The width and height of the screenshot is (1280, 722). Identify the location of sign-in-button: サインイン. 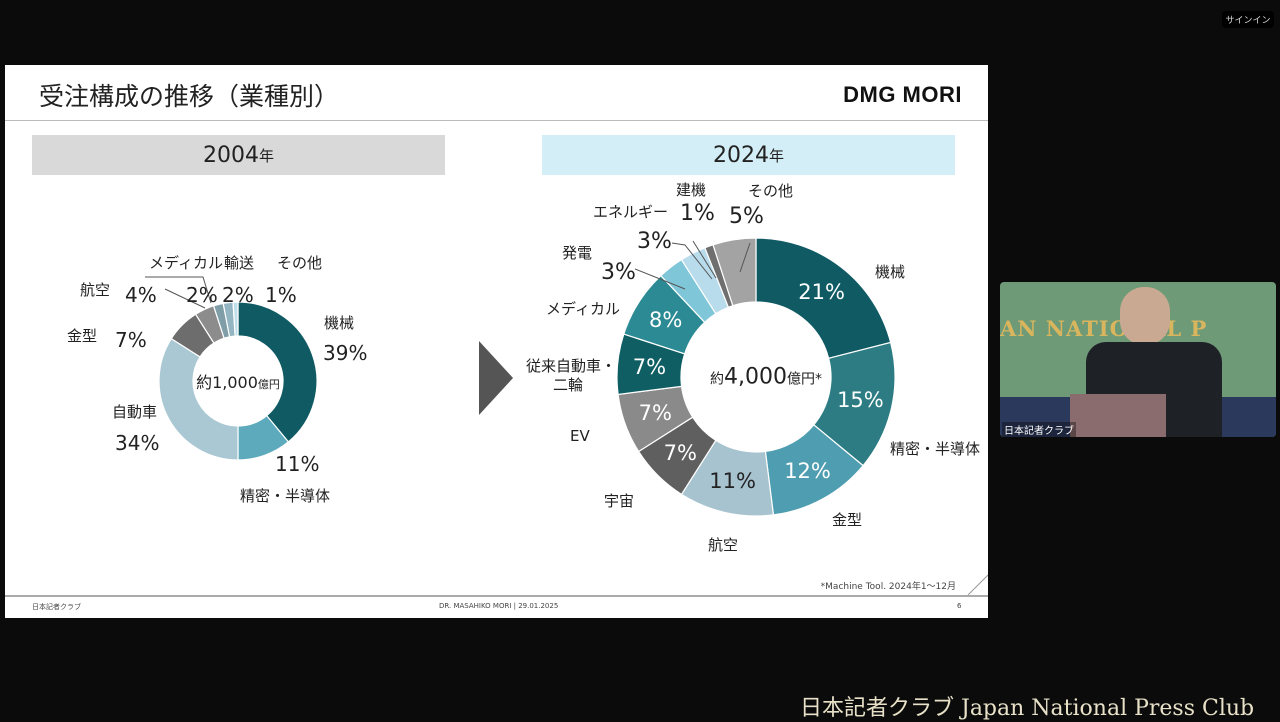
(1248, 19).